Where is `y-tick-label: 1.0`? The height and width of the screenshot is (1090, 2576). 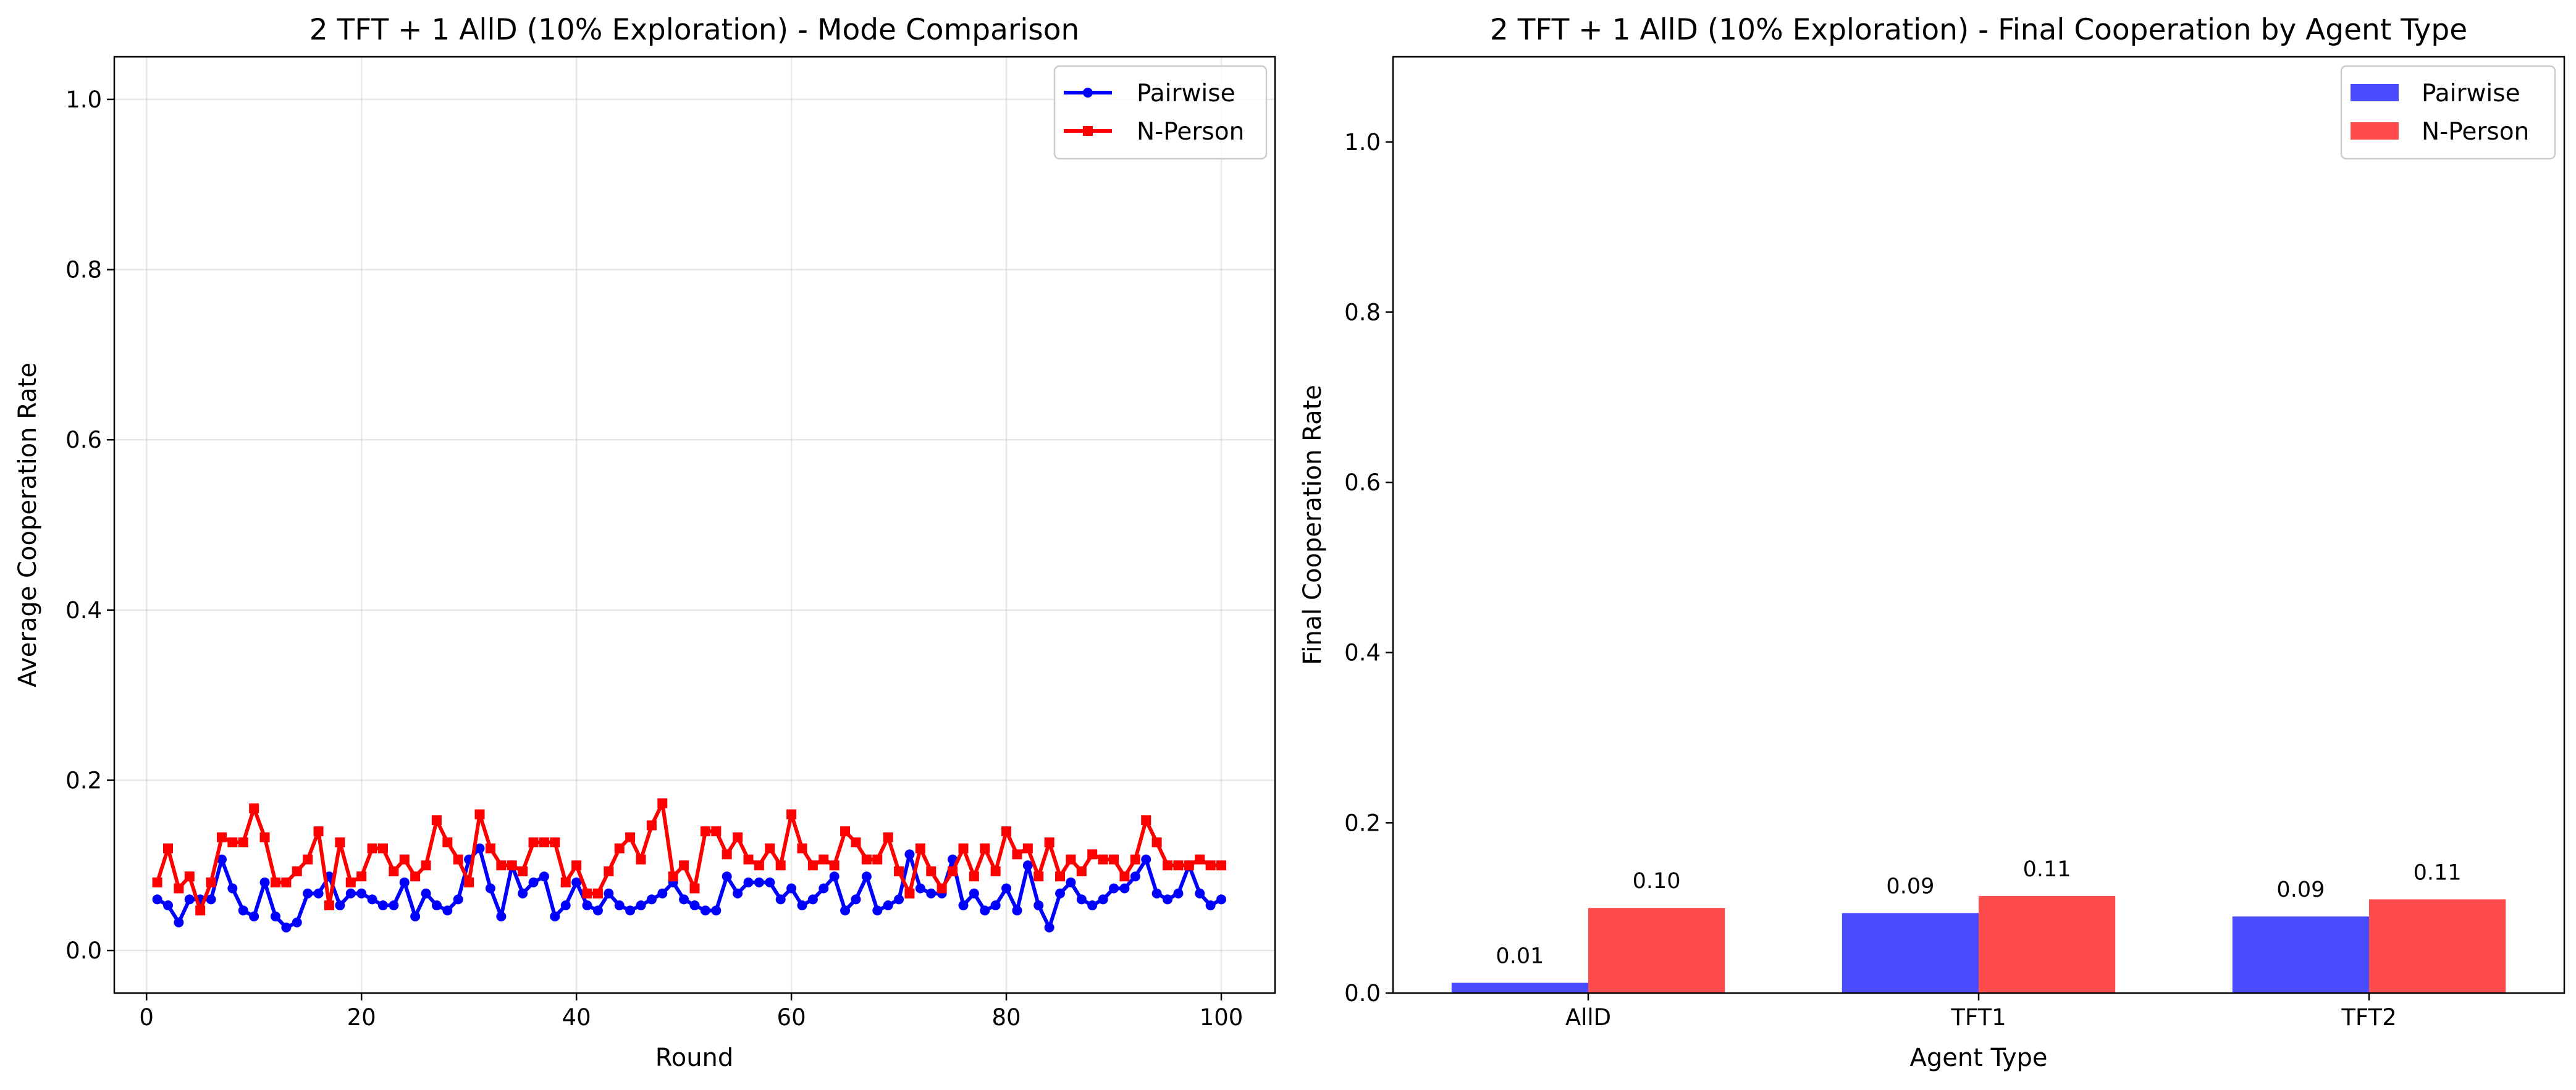 y-tick-label: 1.0 is located at coordinates (1362, 142).